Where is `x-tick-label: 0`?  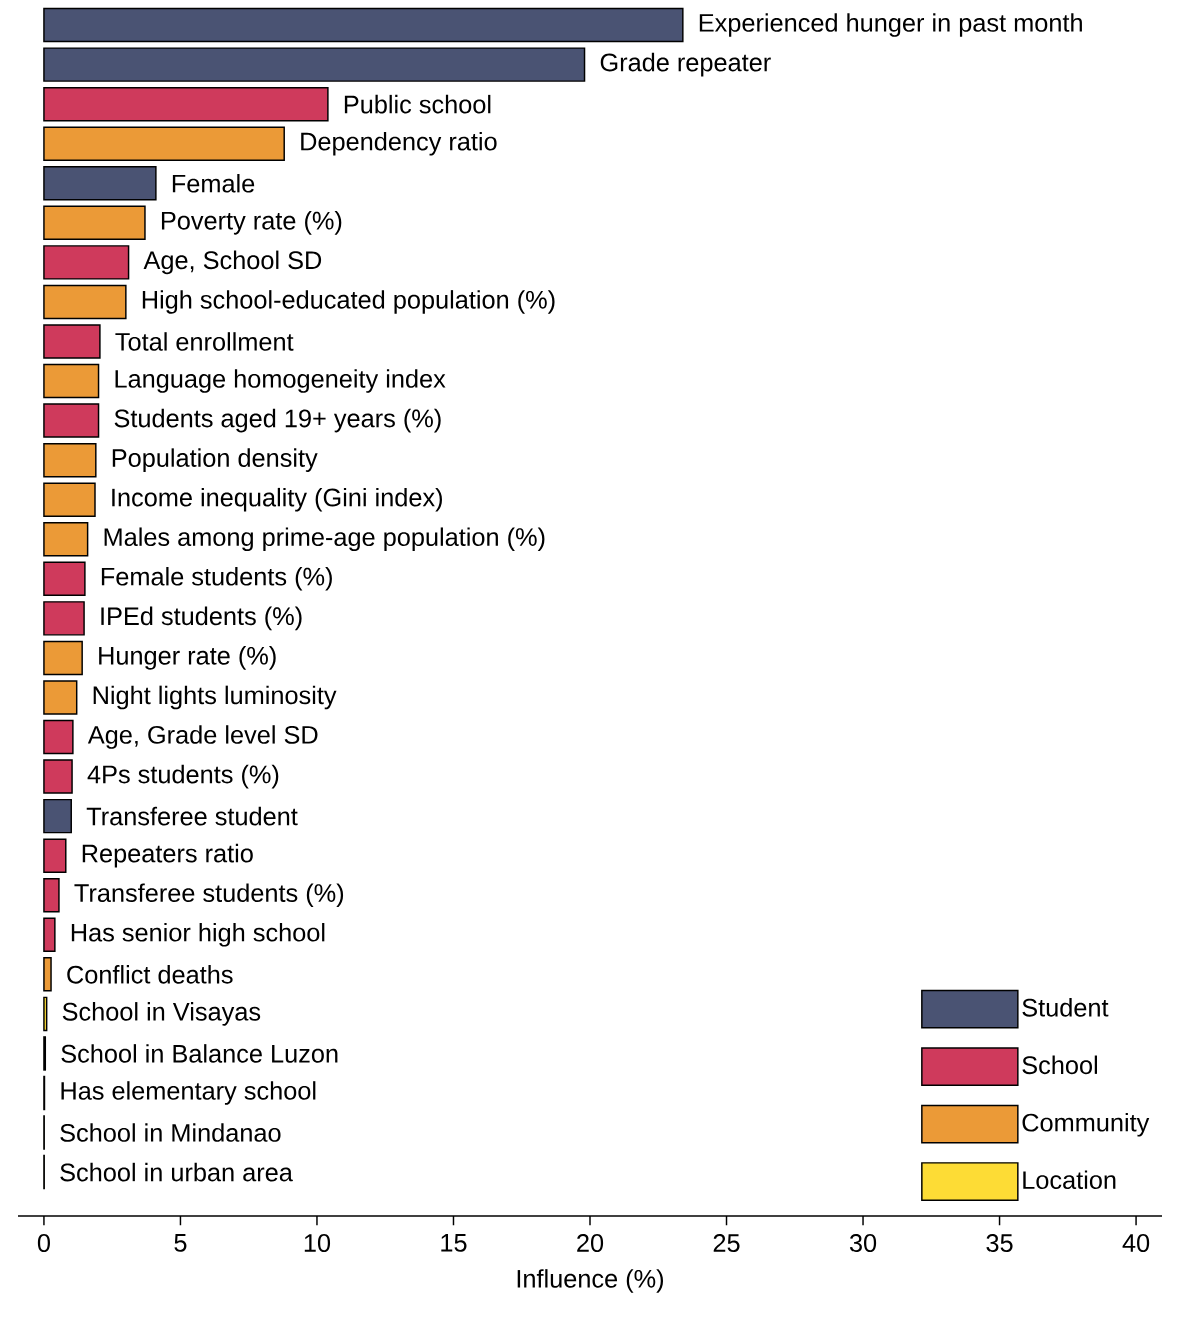 x-tick-label: 0 is located at coordinates (43, 1243).